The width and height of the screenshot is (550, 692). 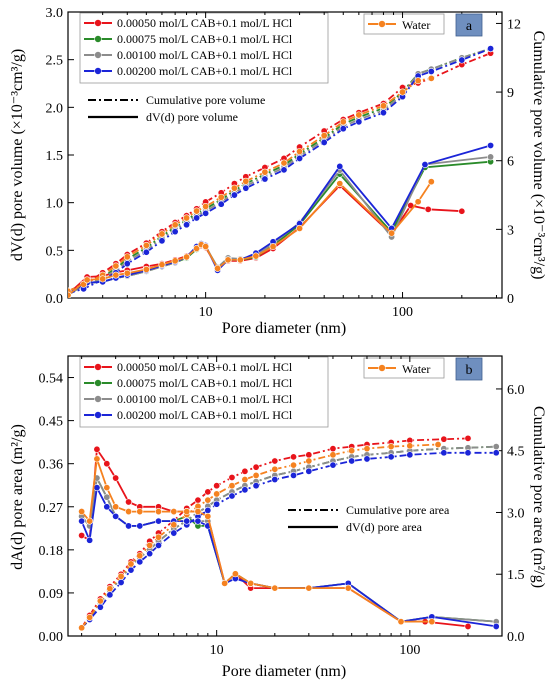 I want to click on panel-b-ytick-label: 0.18, so click(x=51, y=551).